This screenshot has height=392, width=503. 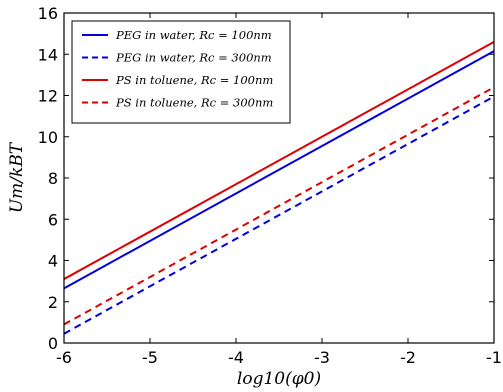 What do you see at coordinates (48, 137) in the screenshot?
I see `y-tick-label: 10` at bounding box center [48, 137].